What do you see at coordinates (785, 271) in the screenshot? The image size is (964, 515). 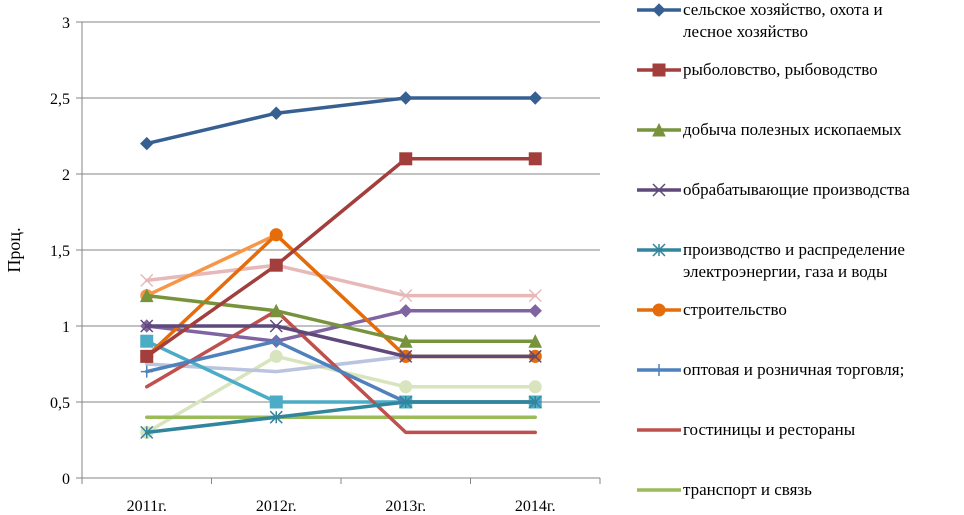 I see `legend-label: электроэнергии, газа и воды` at bounding box center [785, 271].